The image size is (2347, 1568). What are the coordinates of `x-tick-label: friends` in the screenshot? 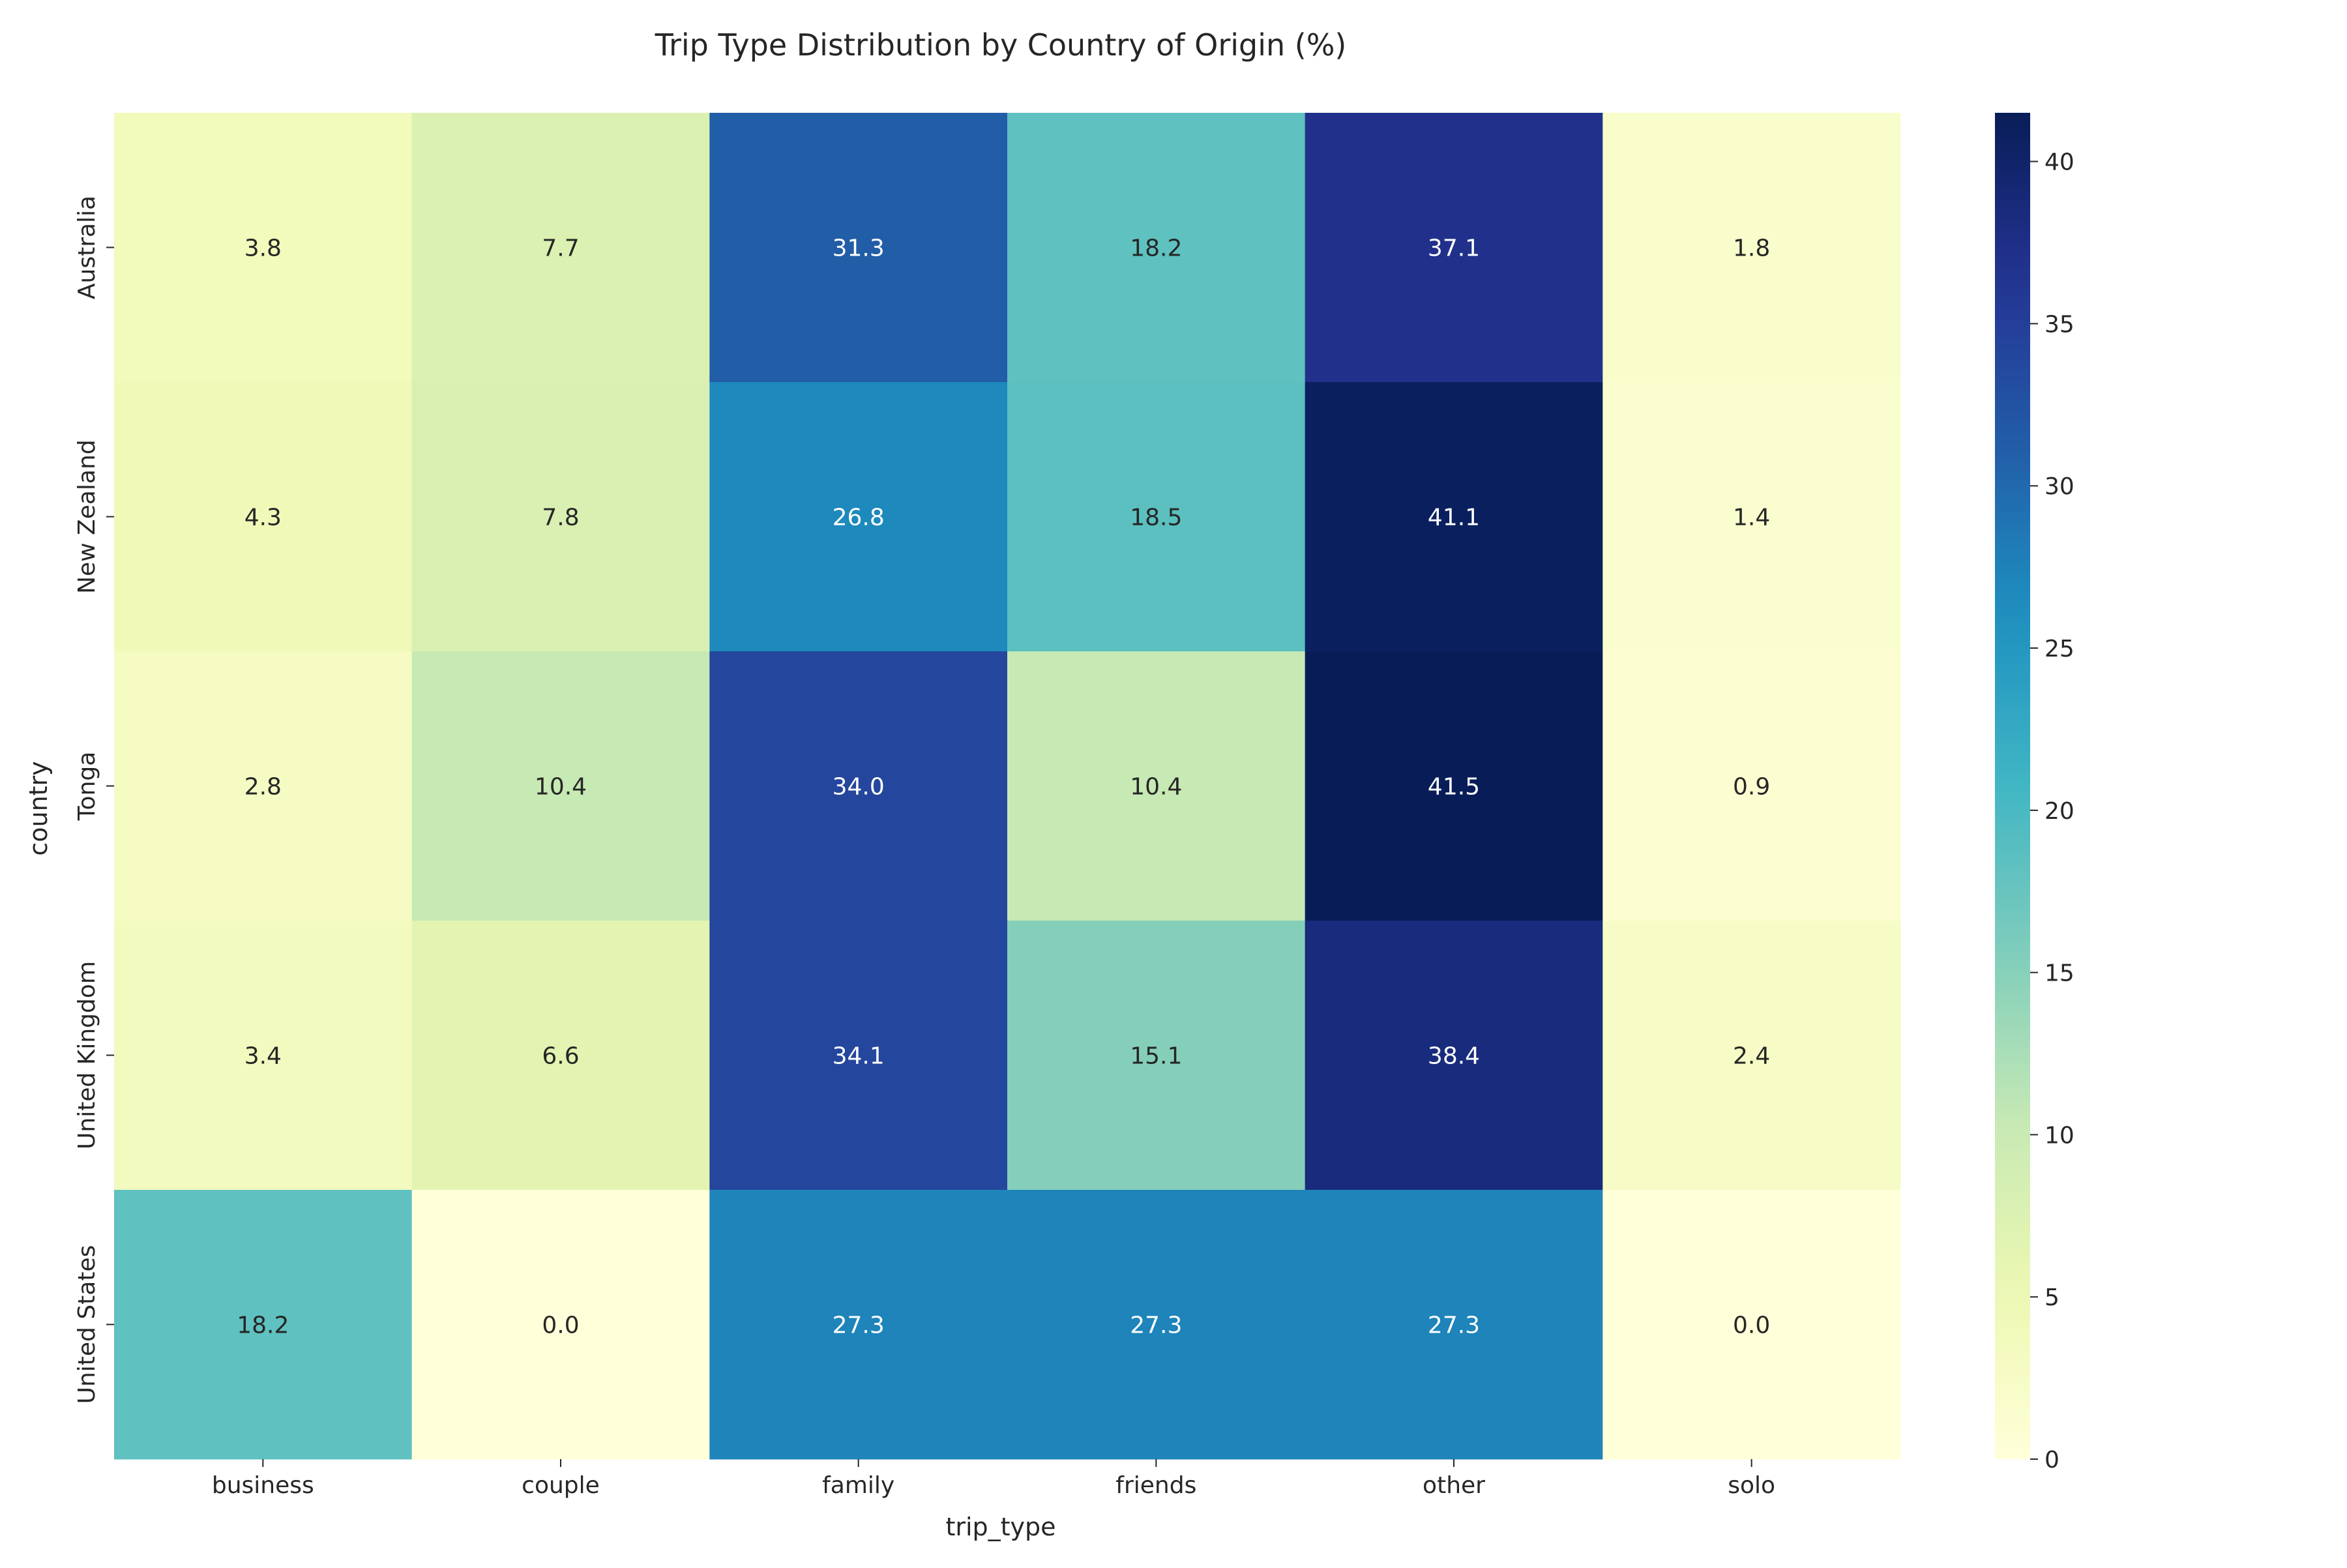 It's located at (1155, 1486).